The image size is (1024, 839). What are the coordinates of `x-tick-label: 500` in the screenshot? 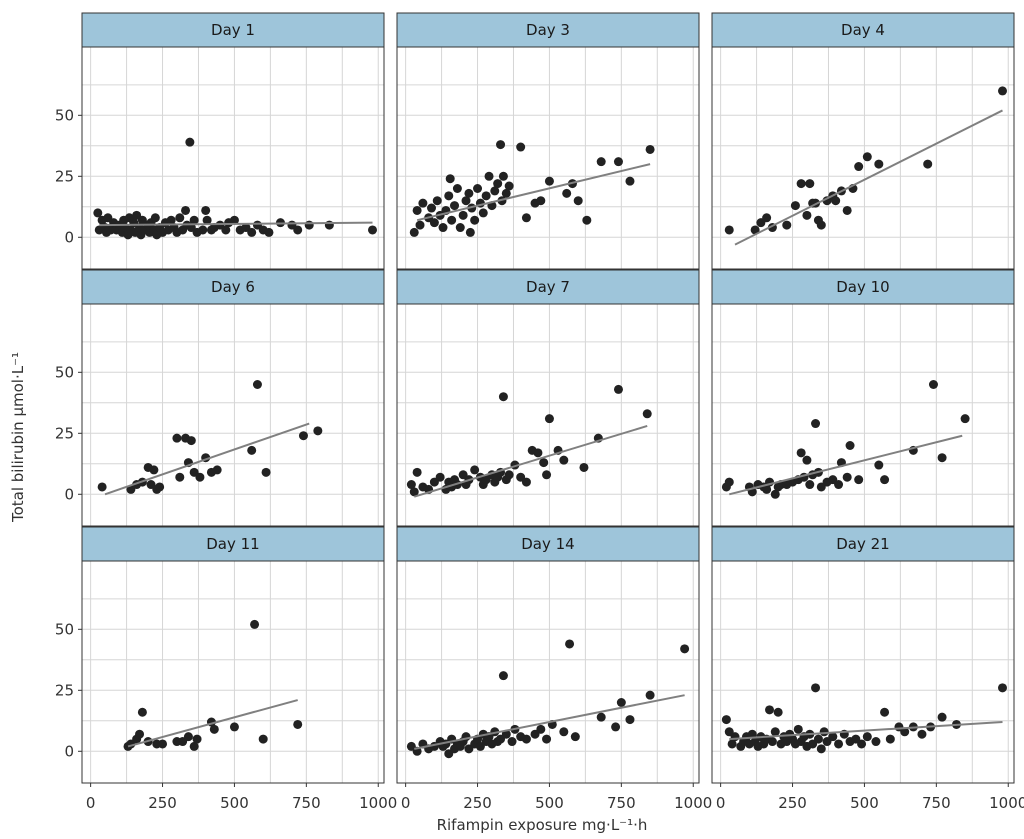 It's located at (864, 803).